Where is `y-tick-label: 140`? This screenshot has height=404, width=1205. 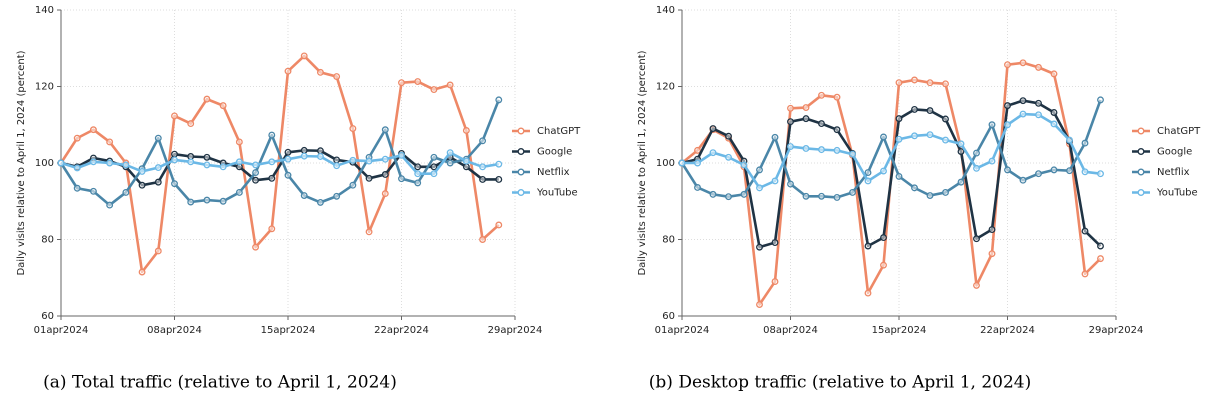
y-tick-label: 140 is located at coordinates (44, 10).